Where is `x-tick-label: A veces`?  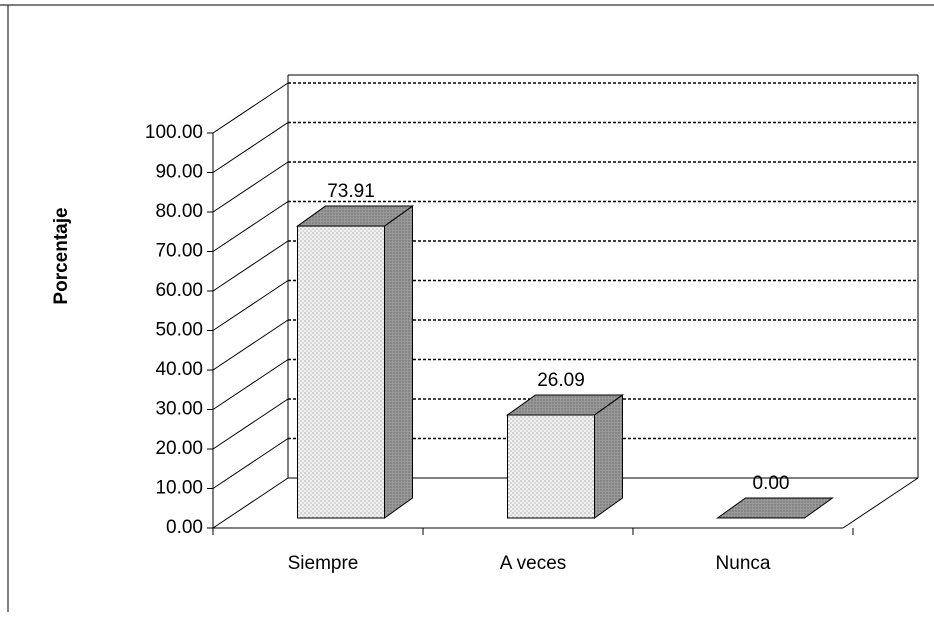 x-tick-label: A veces is located at coordinates (533, 563).